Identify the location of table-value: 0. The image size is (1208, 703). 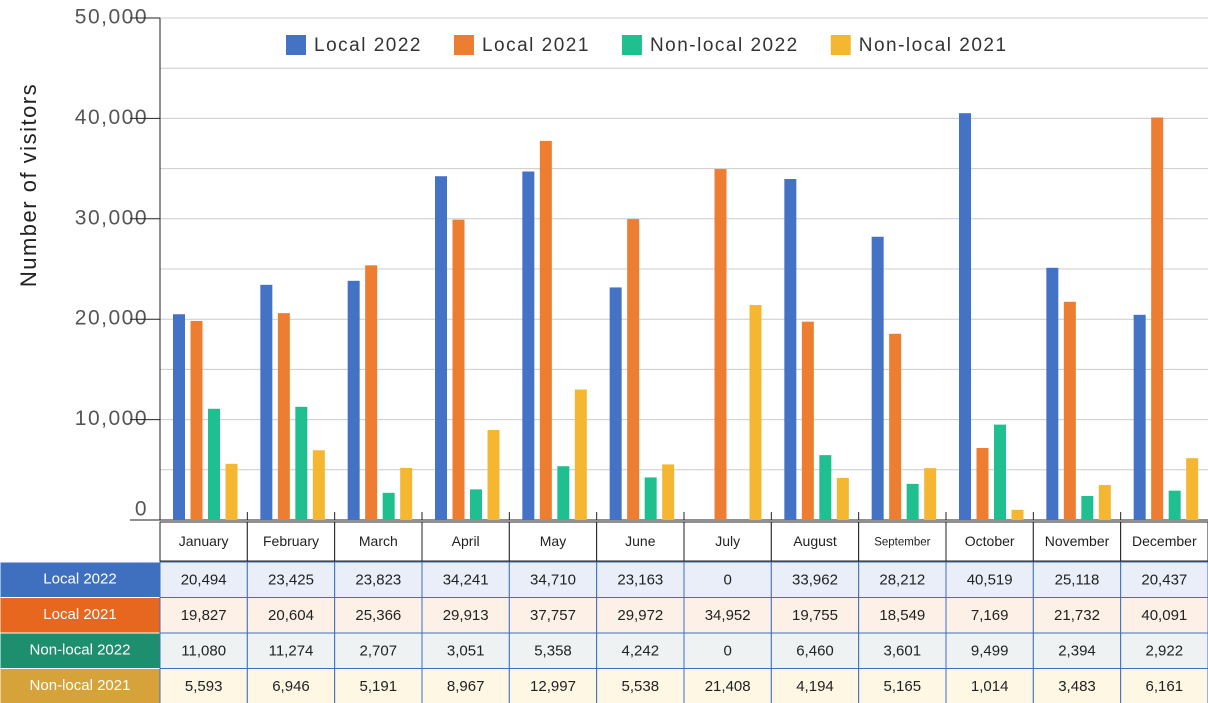
(727, 651).